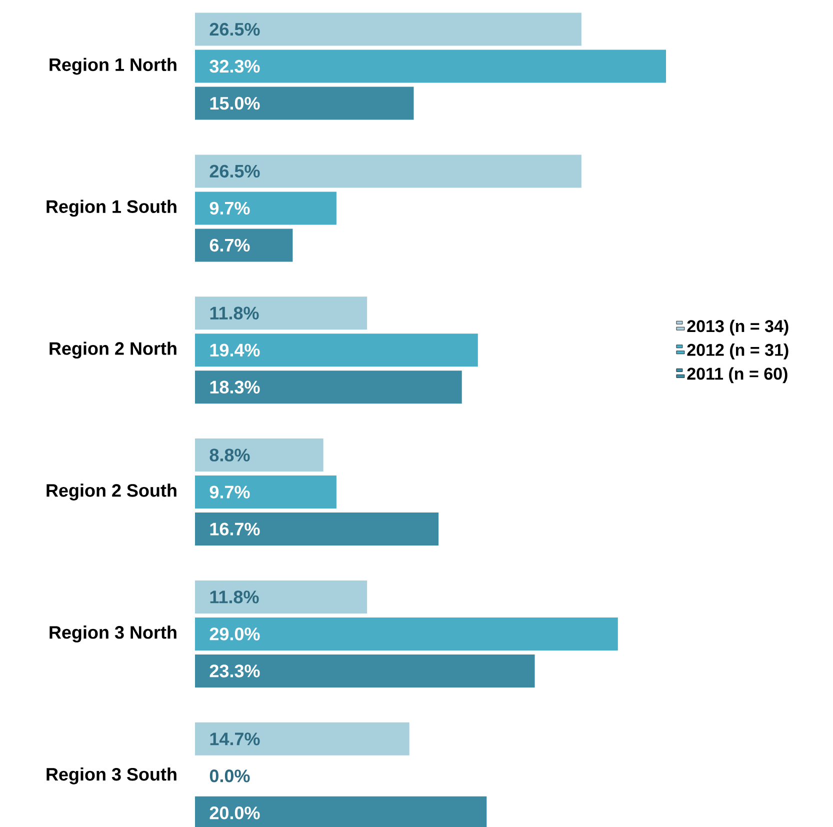 The height and width of the screenshot is (827, 833). Describe the element at coordinates (230, 455) in the screenshot. I see `data-label: 8.8%` at that location.